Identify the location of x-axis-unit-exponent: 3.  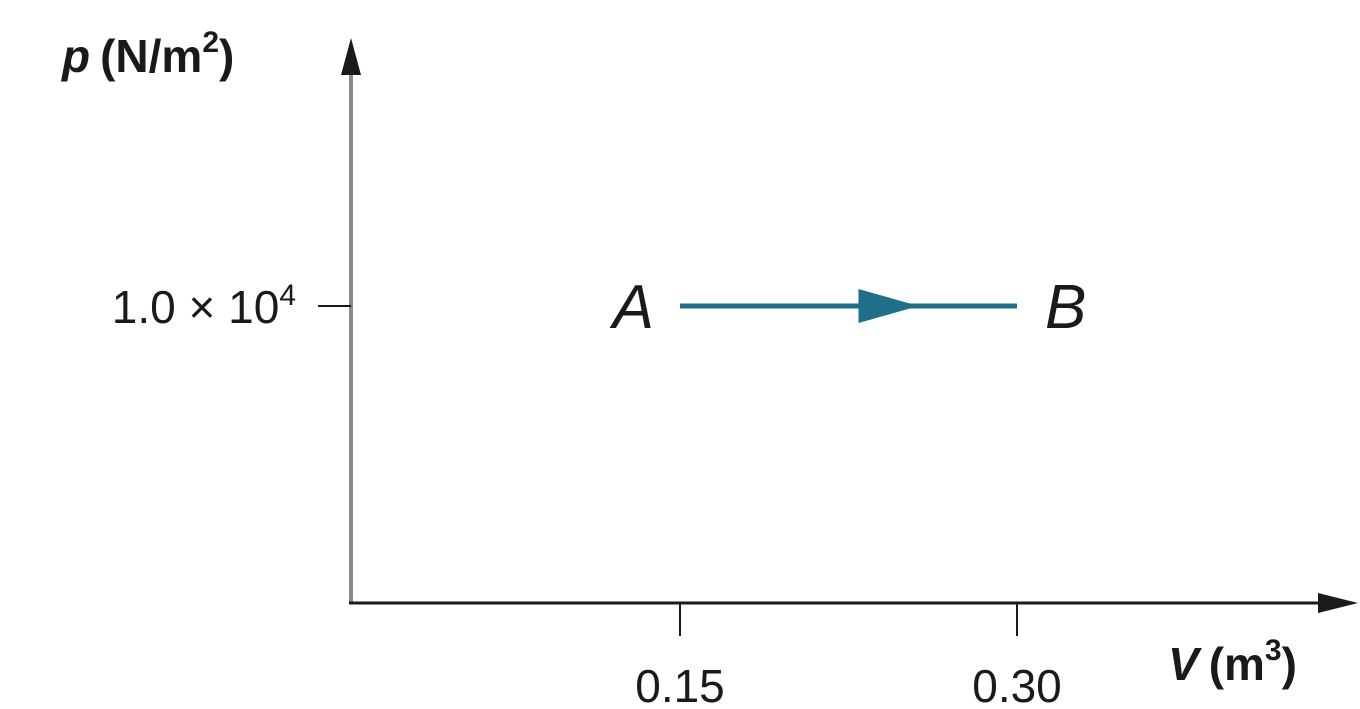
(1273, 650).